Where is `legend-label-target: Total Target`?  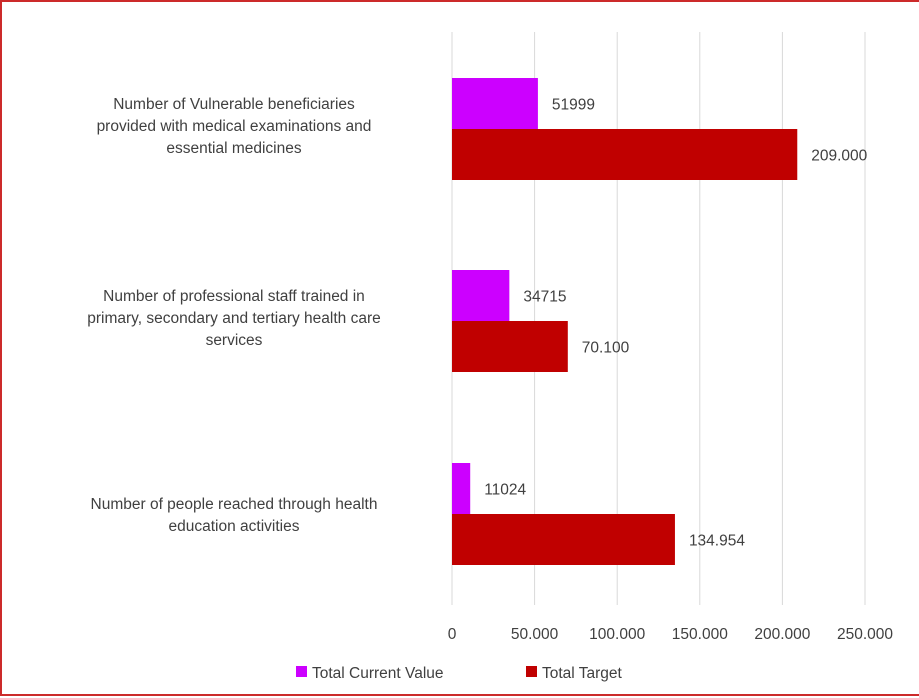
legend-label-target: Total Target is located at coordinates (582, 673).